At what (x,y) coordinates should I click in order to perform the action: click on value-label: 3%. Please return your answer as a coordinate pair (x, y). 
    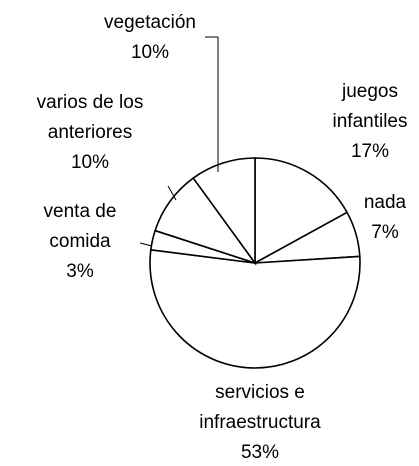
    Looking at the image, I should click on (80, 271).